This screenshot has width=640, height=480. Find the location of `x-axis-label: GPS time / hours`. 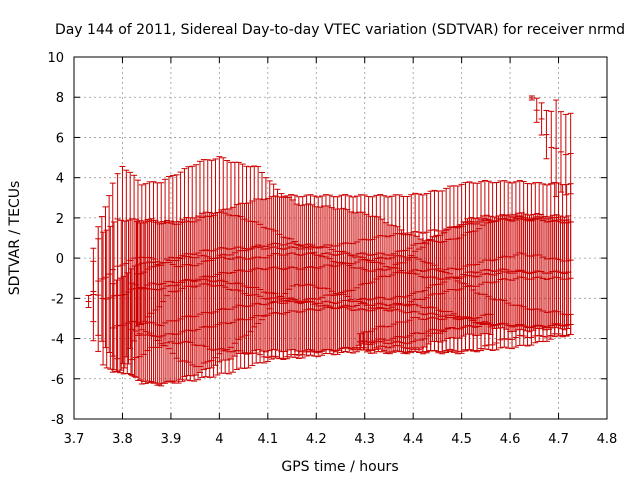

x-axis-label: GPS time / hours is located at coordinates (339, 467).